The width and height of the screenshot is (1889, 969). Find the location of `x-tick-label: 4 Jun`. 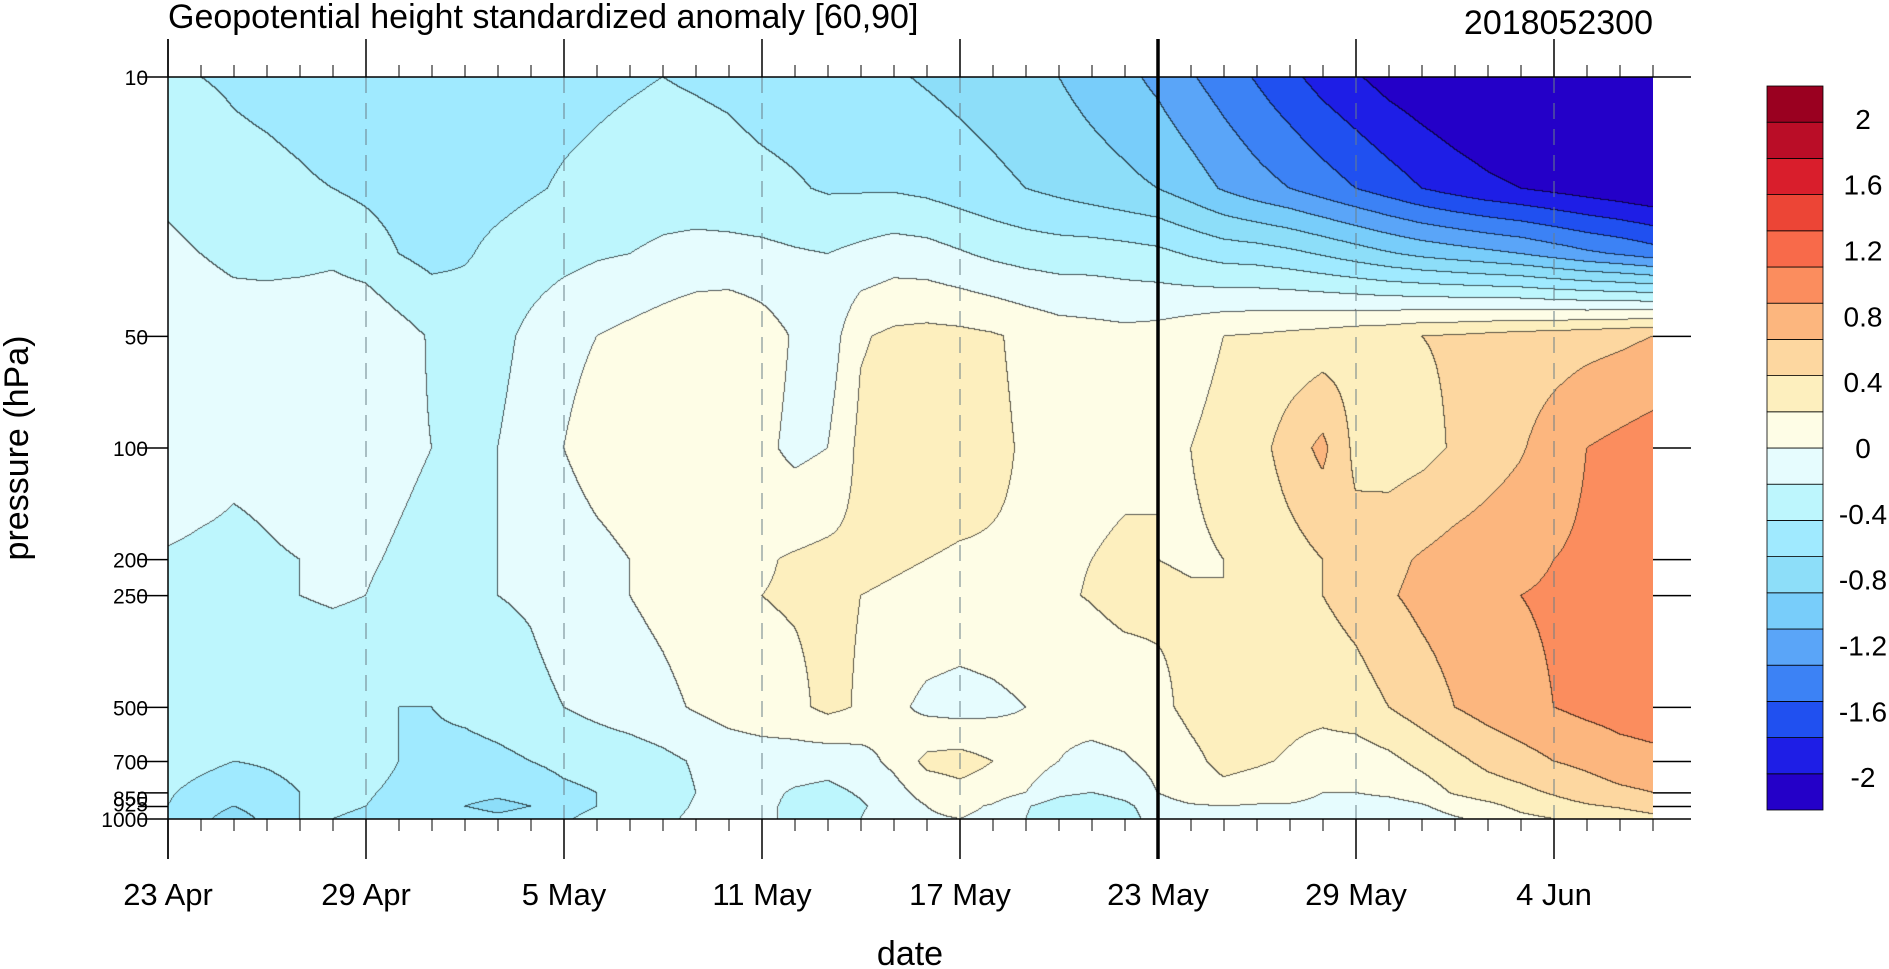

x-tick-label: 4 Jun is located at coordinates (1554, 894).